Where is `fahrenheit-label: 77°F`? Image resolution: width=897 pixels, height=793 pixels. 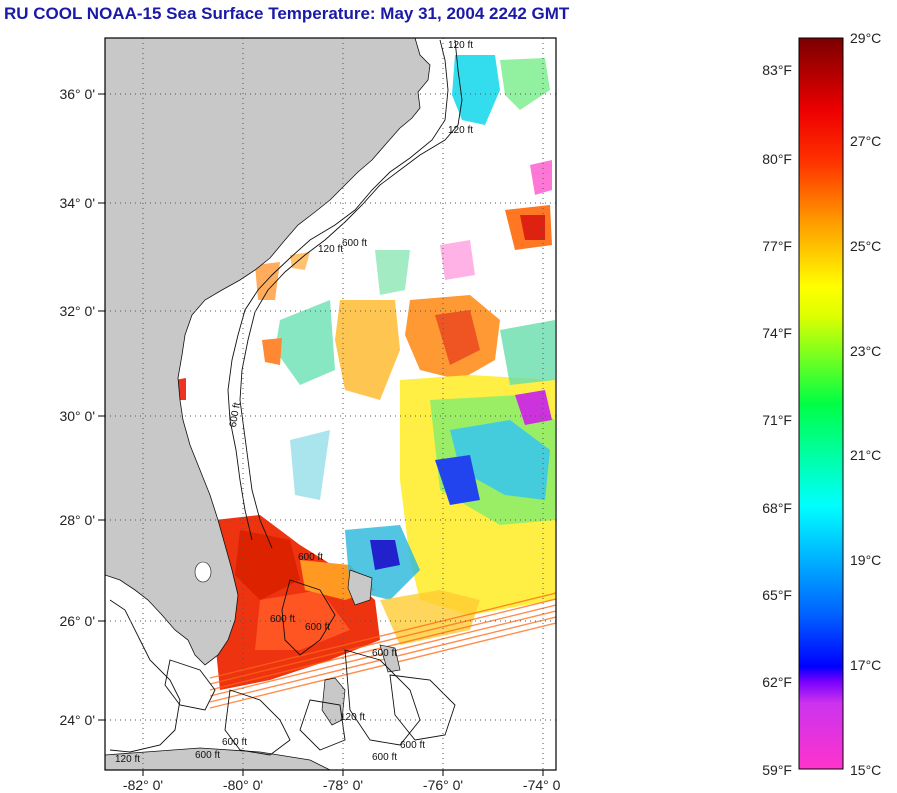
fahrenheit-label: 77°F is located at coordinates (777, 246).